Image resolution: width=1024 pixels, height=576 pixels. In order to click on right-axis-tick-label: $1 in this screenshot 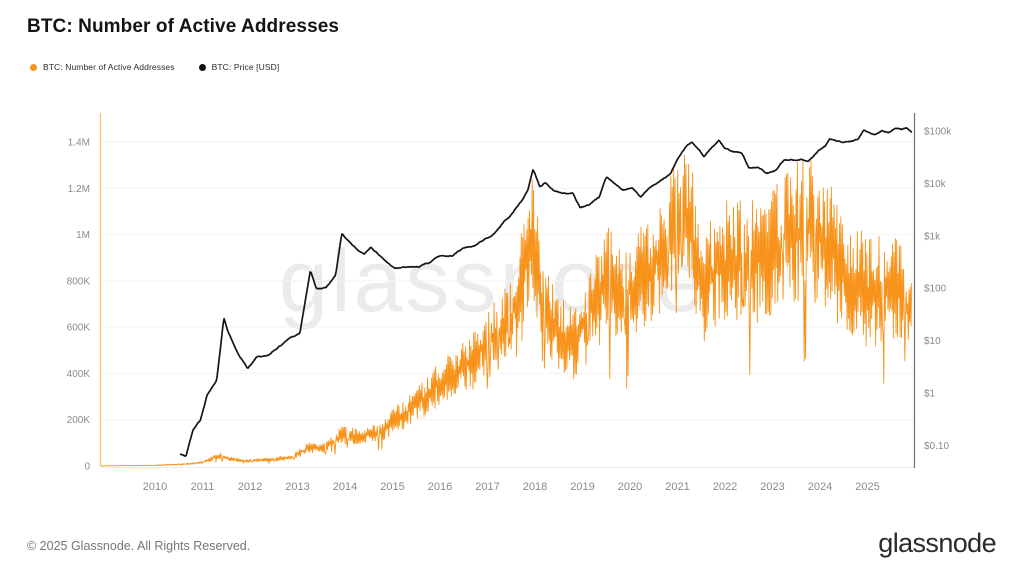, I will do `click(930, 394)`.